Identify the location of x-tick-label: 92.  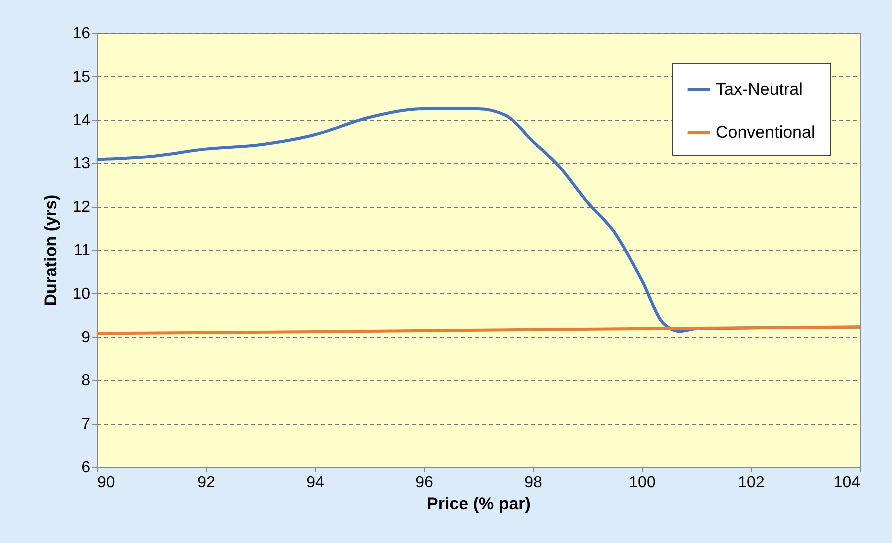
(207, 483).